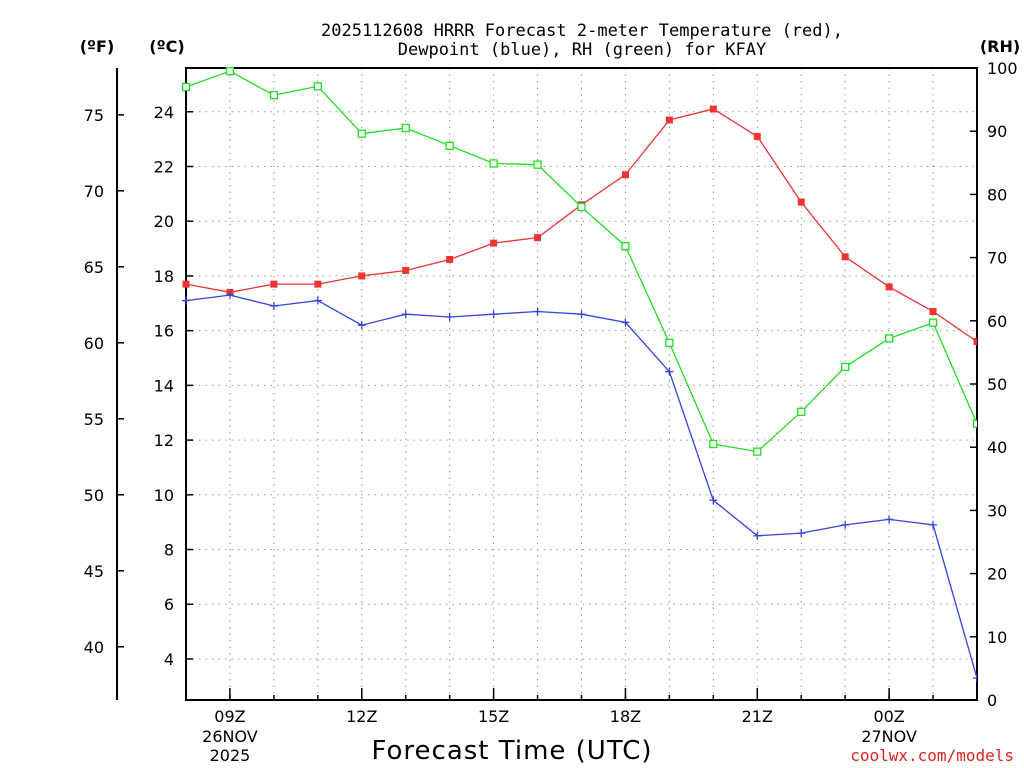  Describe the element at coordinates (164, 221) in the screenshot. I see `celsius-tick-label: 20` at that location.